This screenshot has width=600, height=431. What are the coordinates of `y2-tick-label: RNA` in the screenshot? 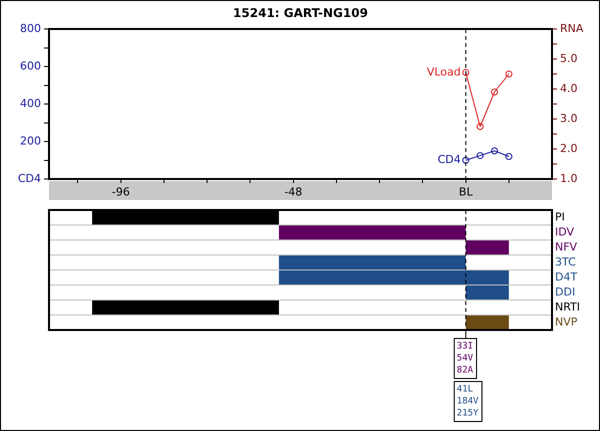 It's located at (572, 28).